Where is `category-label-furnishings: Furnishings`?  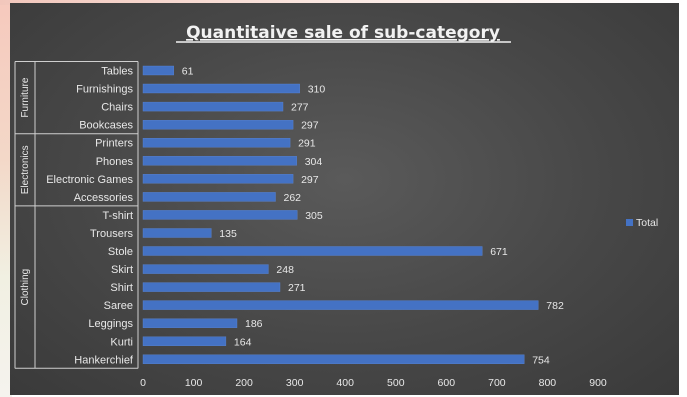 category-label-furnishings: Furnishings is located at coordinates (104, 90).